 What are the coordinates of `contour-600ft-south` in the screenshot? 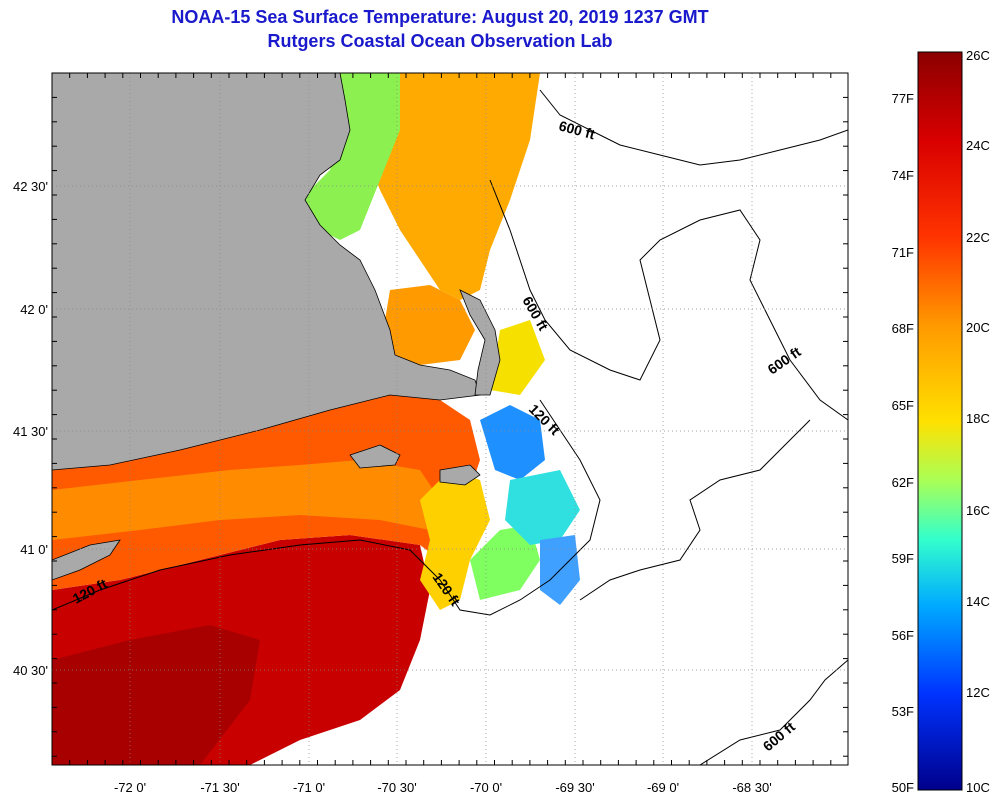 It's located at (773, 712).